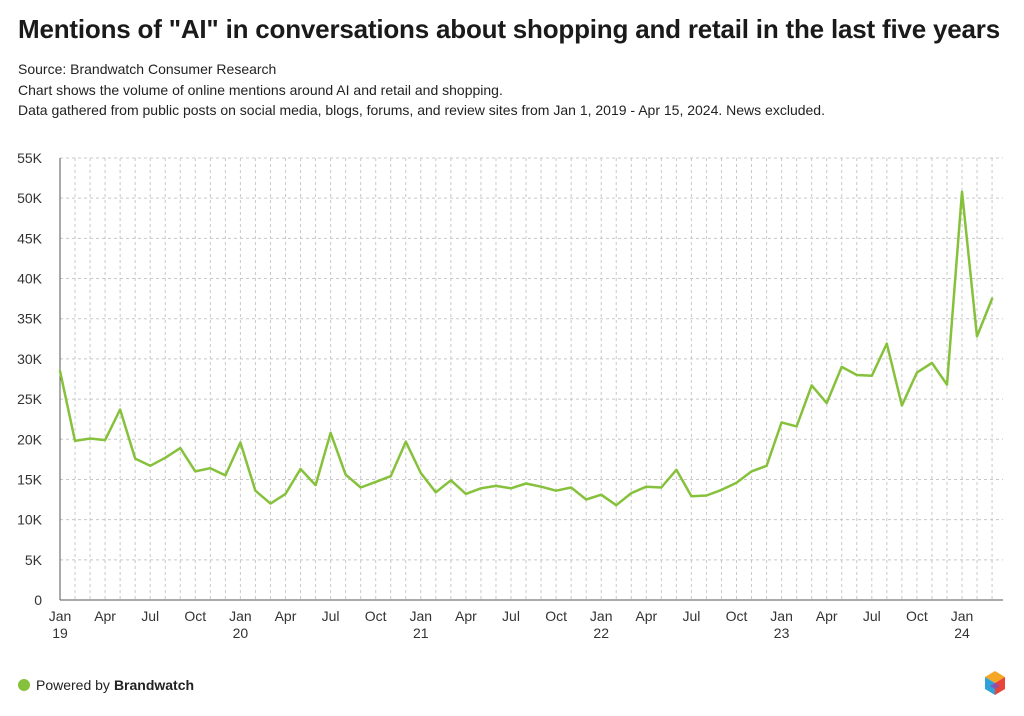 Image resolution: width=1024 pixels, height=716 pixels. I want to click on y-tick-label: 15K, so click(30, 479).